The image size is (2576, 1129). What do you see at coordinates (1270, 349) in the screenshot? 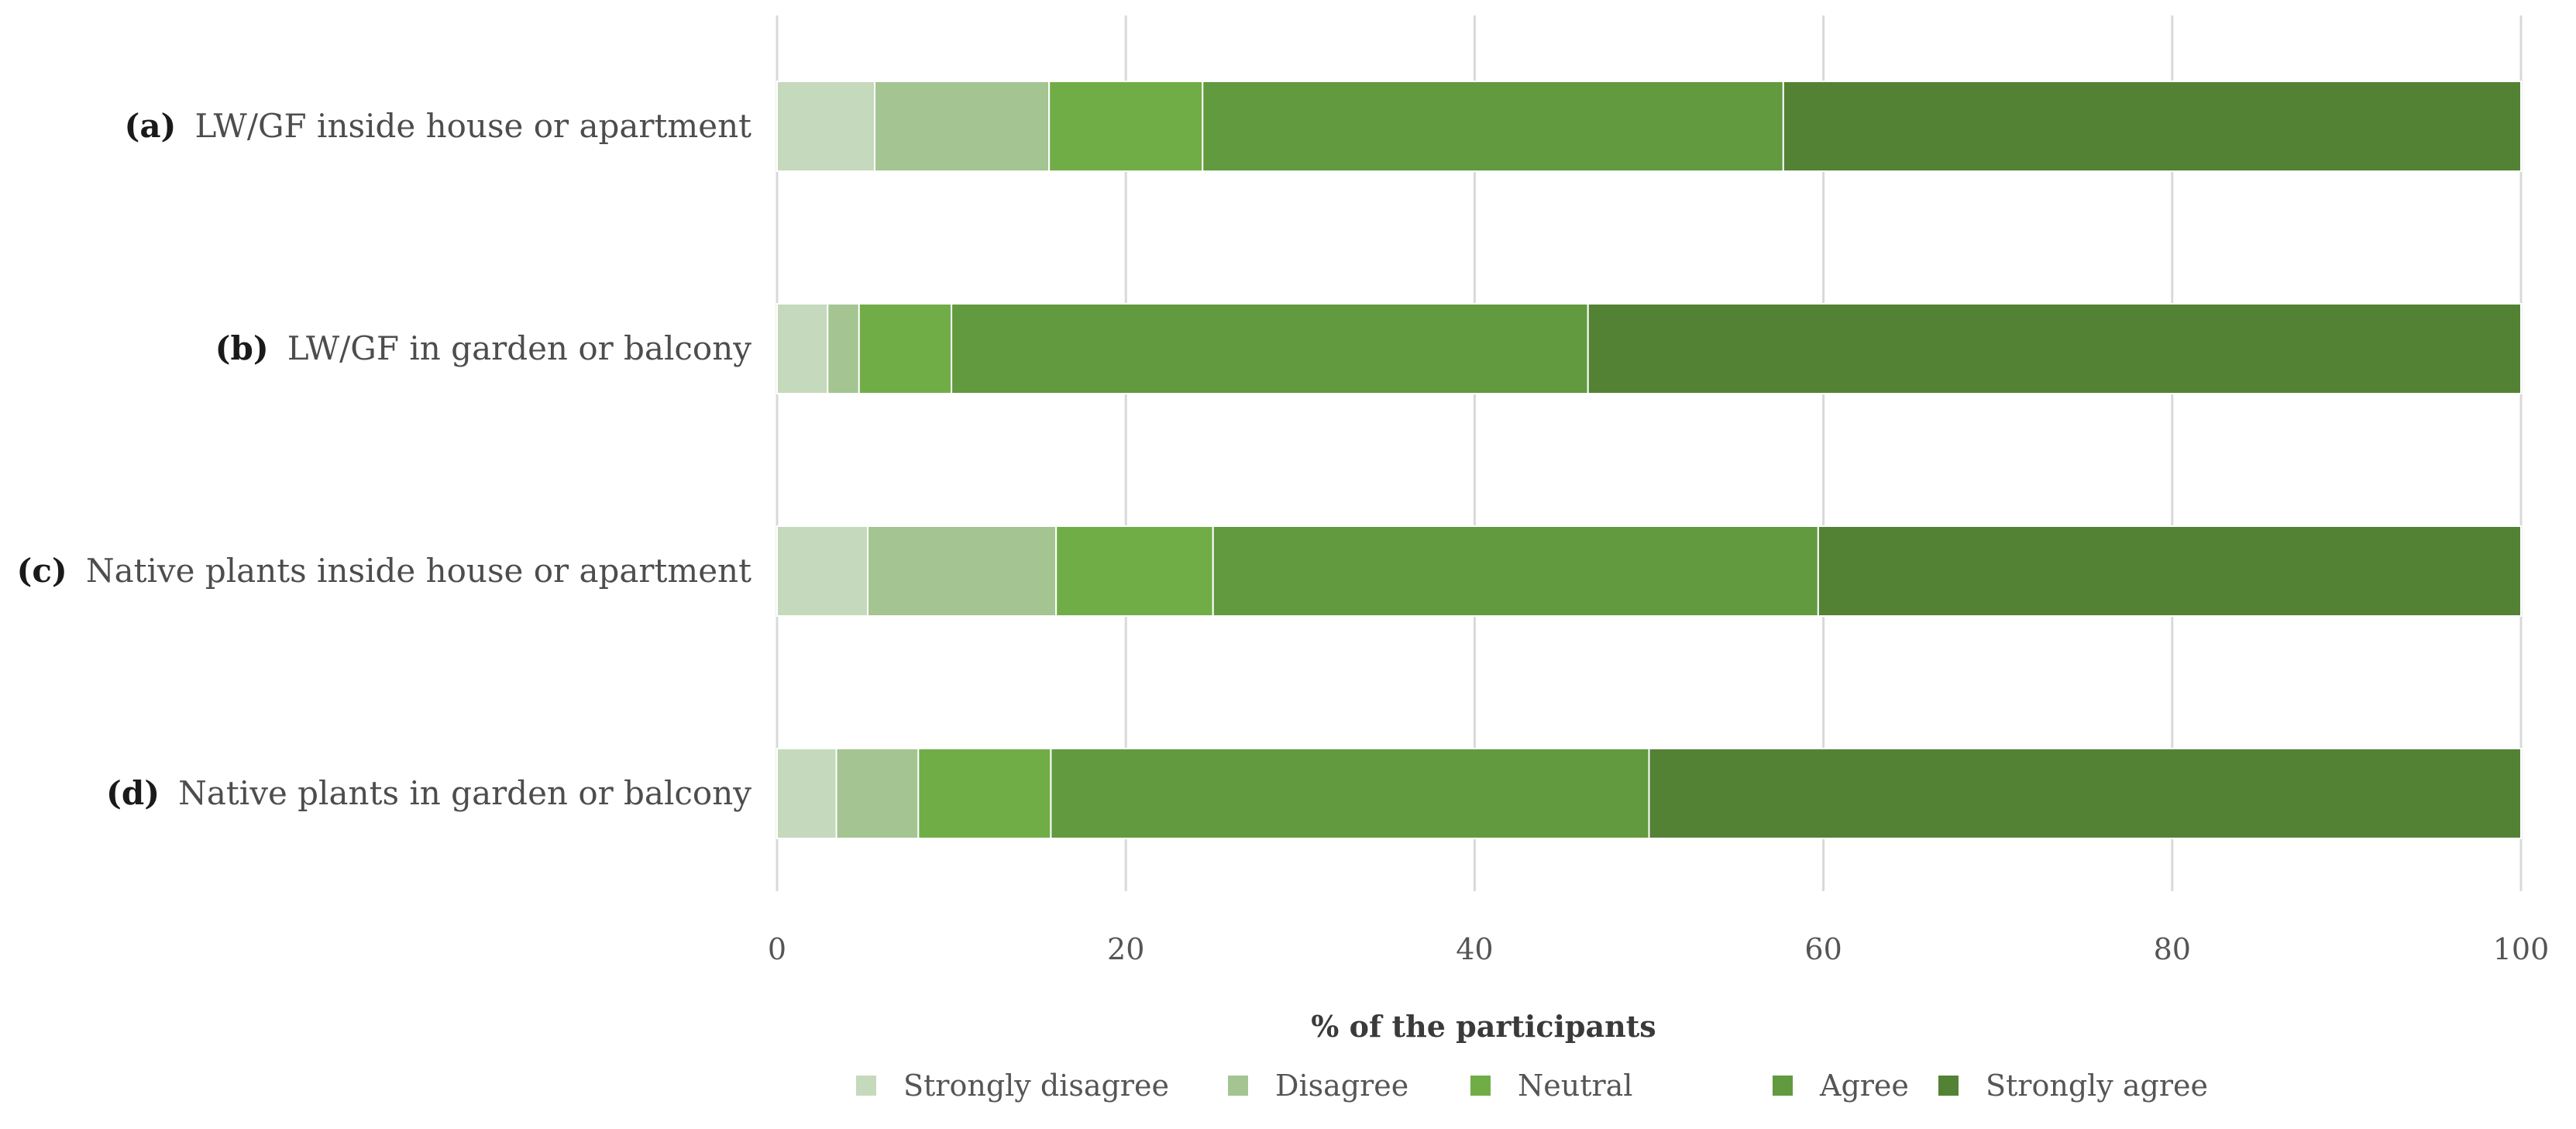
I see `bar-segment-b-agree` at bounding box center [1270, 349].